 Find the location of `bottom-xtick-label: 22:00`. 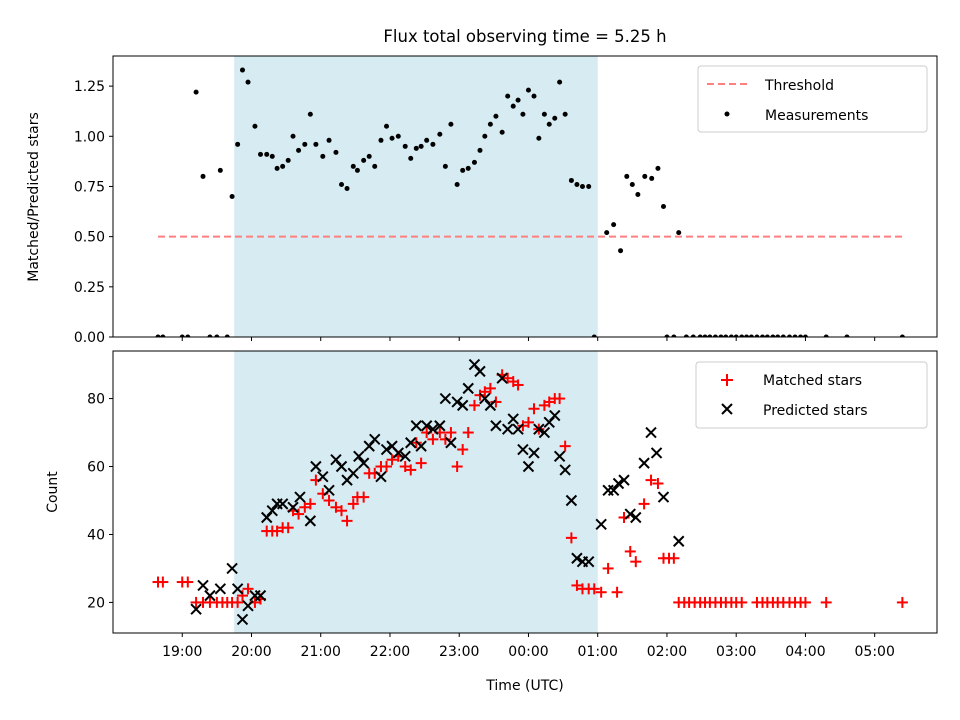

bottom-xtick-label: 22:00 is located at coordinates (390, 652).